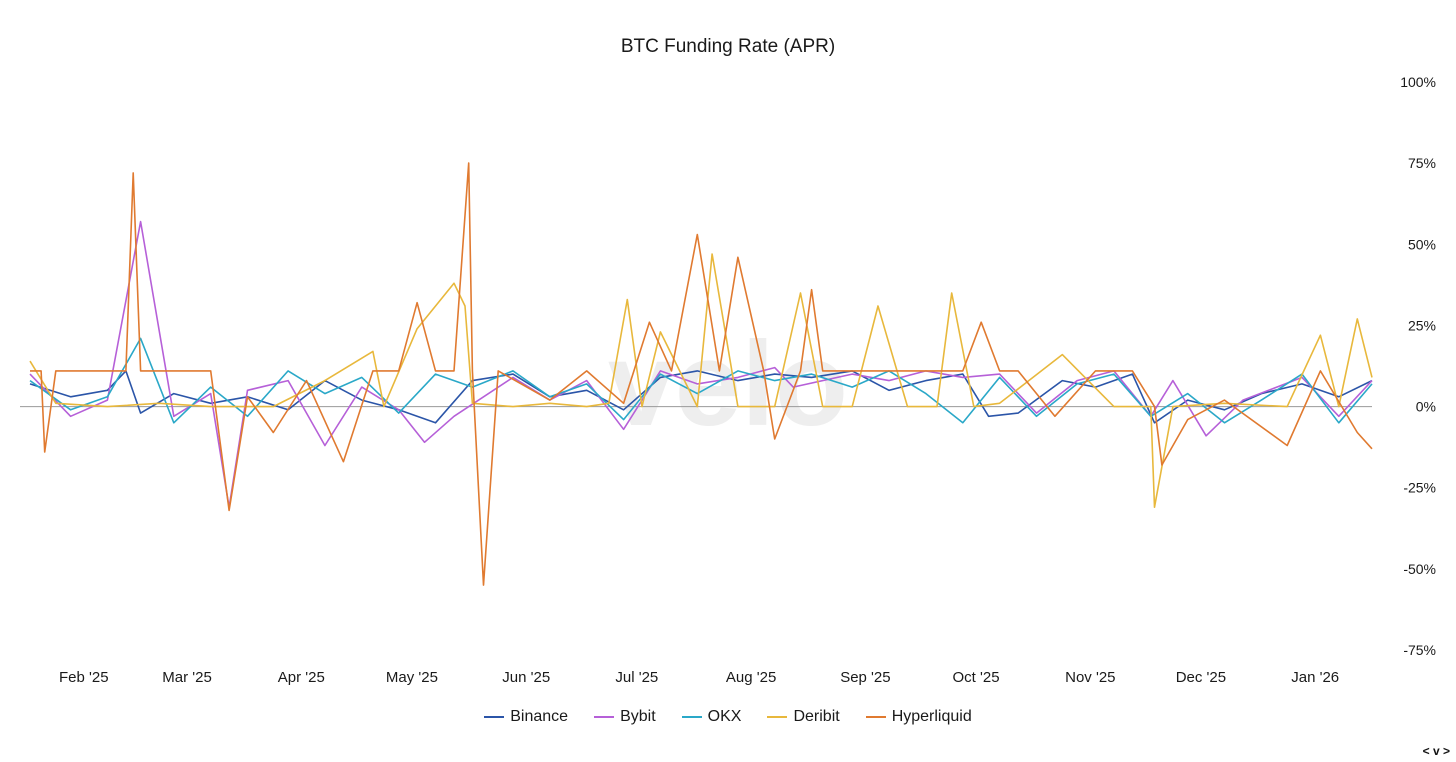  I want to click on x-tick-label: Aug '25, so click(751, 677).